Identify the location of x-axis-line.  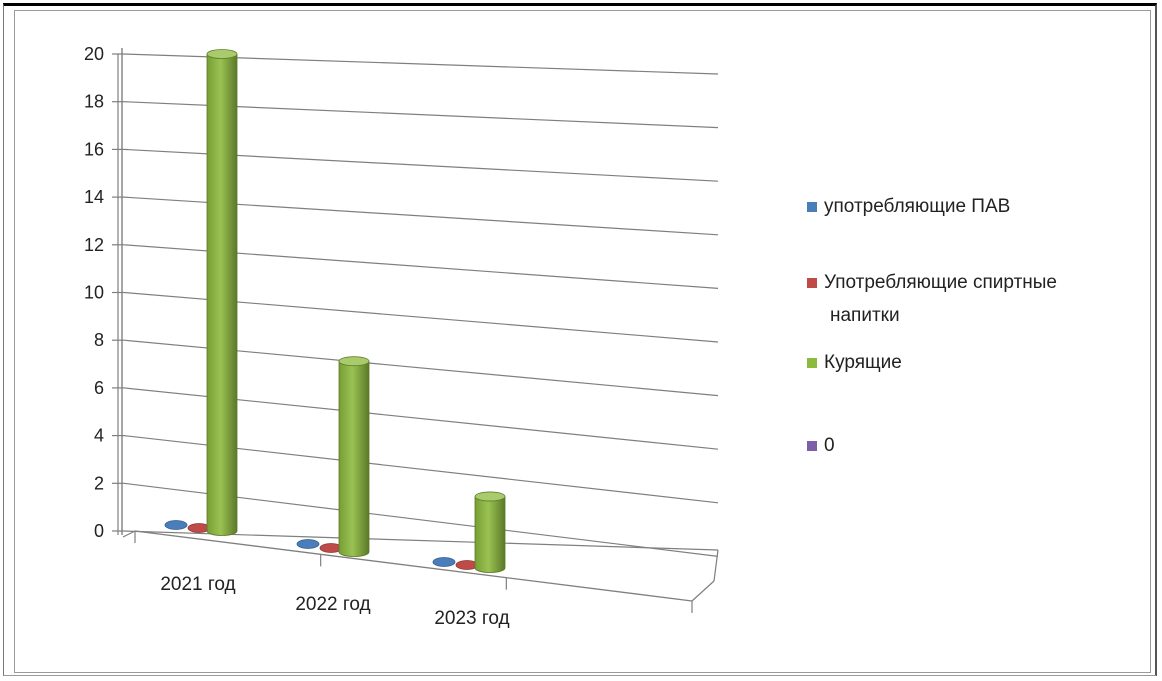
(413, 566).